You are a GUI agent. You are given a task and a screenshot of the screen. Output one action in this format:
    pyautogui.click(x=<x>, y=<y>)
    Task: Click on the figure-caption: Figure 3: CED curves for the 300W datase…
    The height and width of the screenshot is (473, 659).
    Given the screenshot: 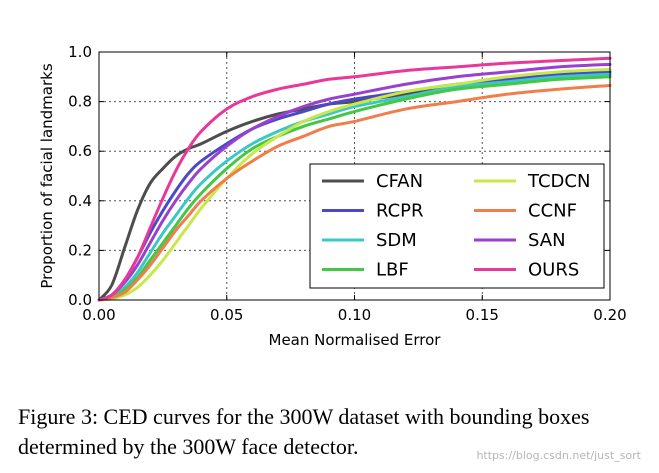 What is the action you would take?
    pyautogui.click(x=304, y=431)
    